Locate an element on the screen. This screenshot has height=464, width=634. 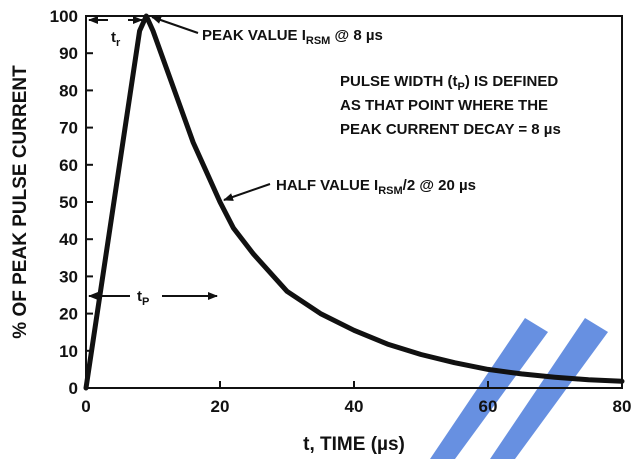
half-value-label: HALF VALUE IRSM/2 @ 20 µs is located at coordinates (376, 187).